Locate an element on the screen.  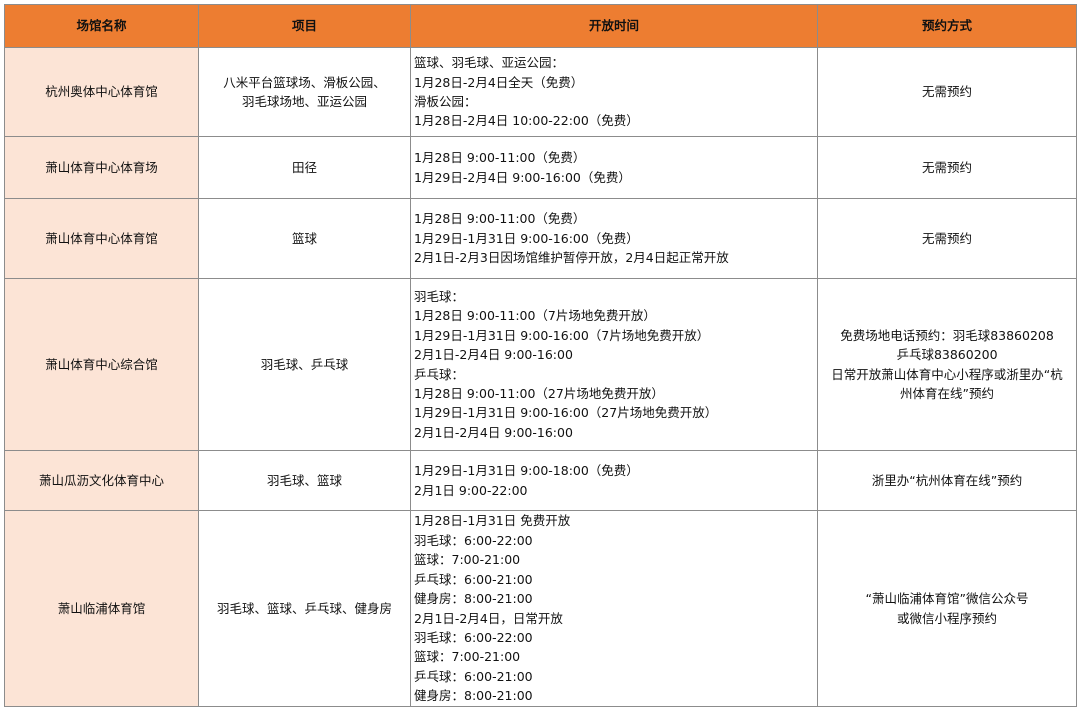
opening-times-line: 1月28日-1月31日 免费开放 is located at coordinates (492, 521).